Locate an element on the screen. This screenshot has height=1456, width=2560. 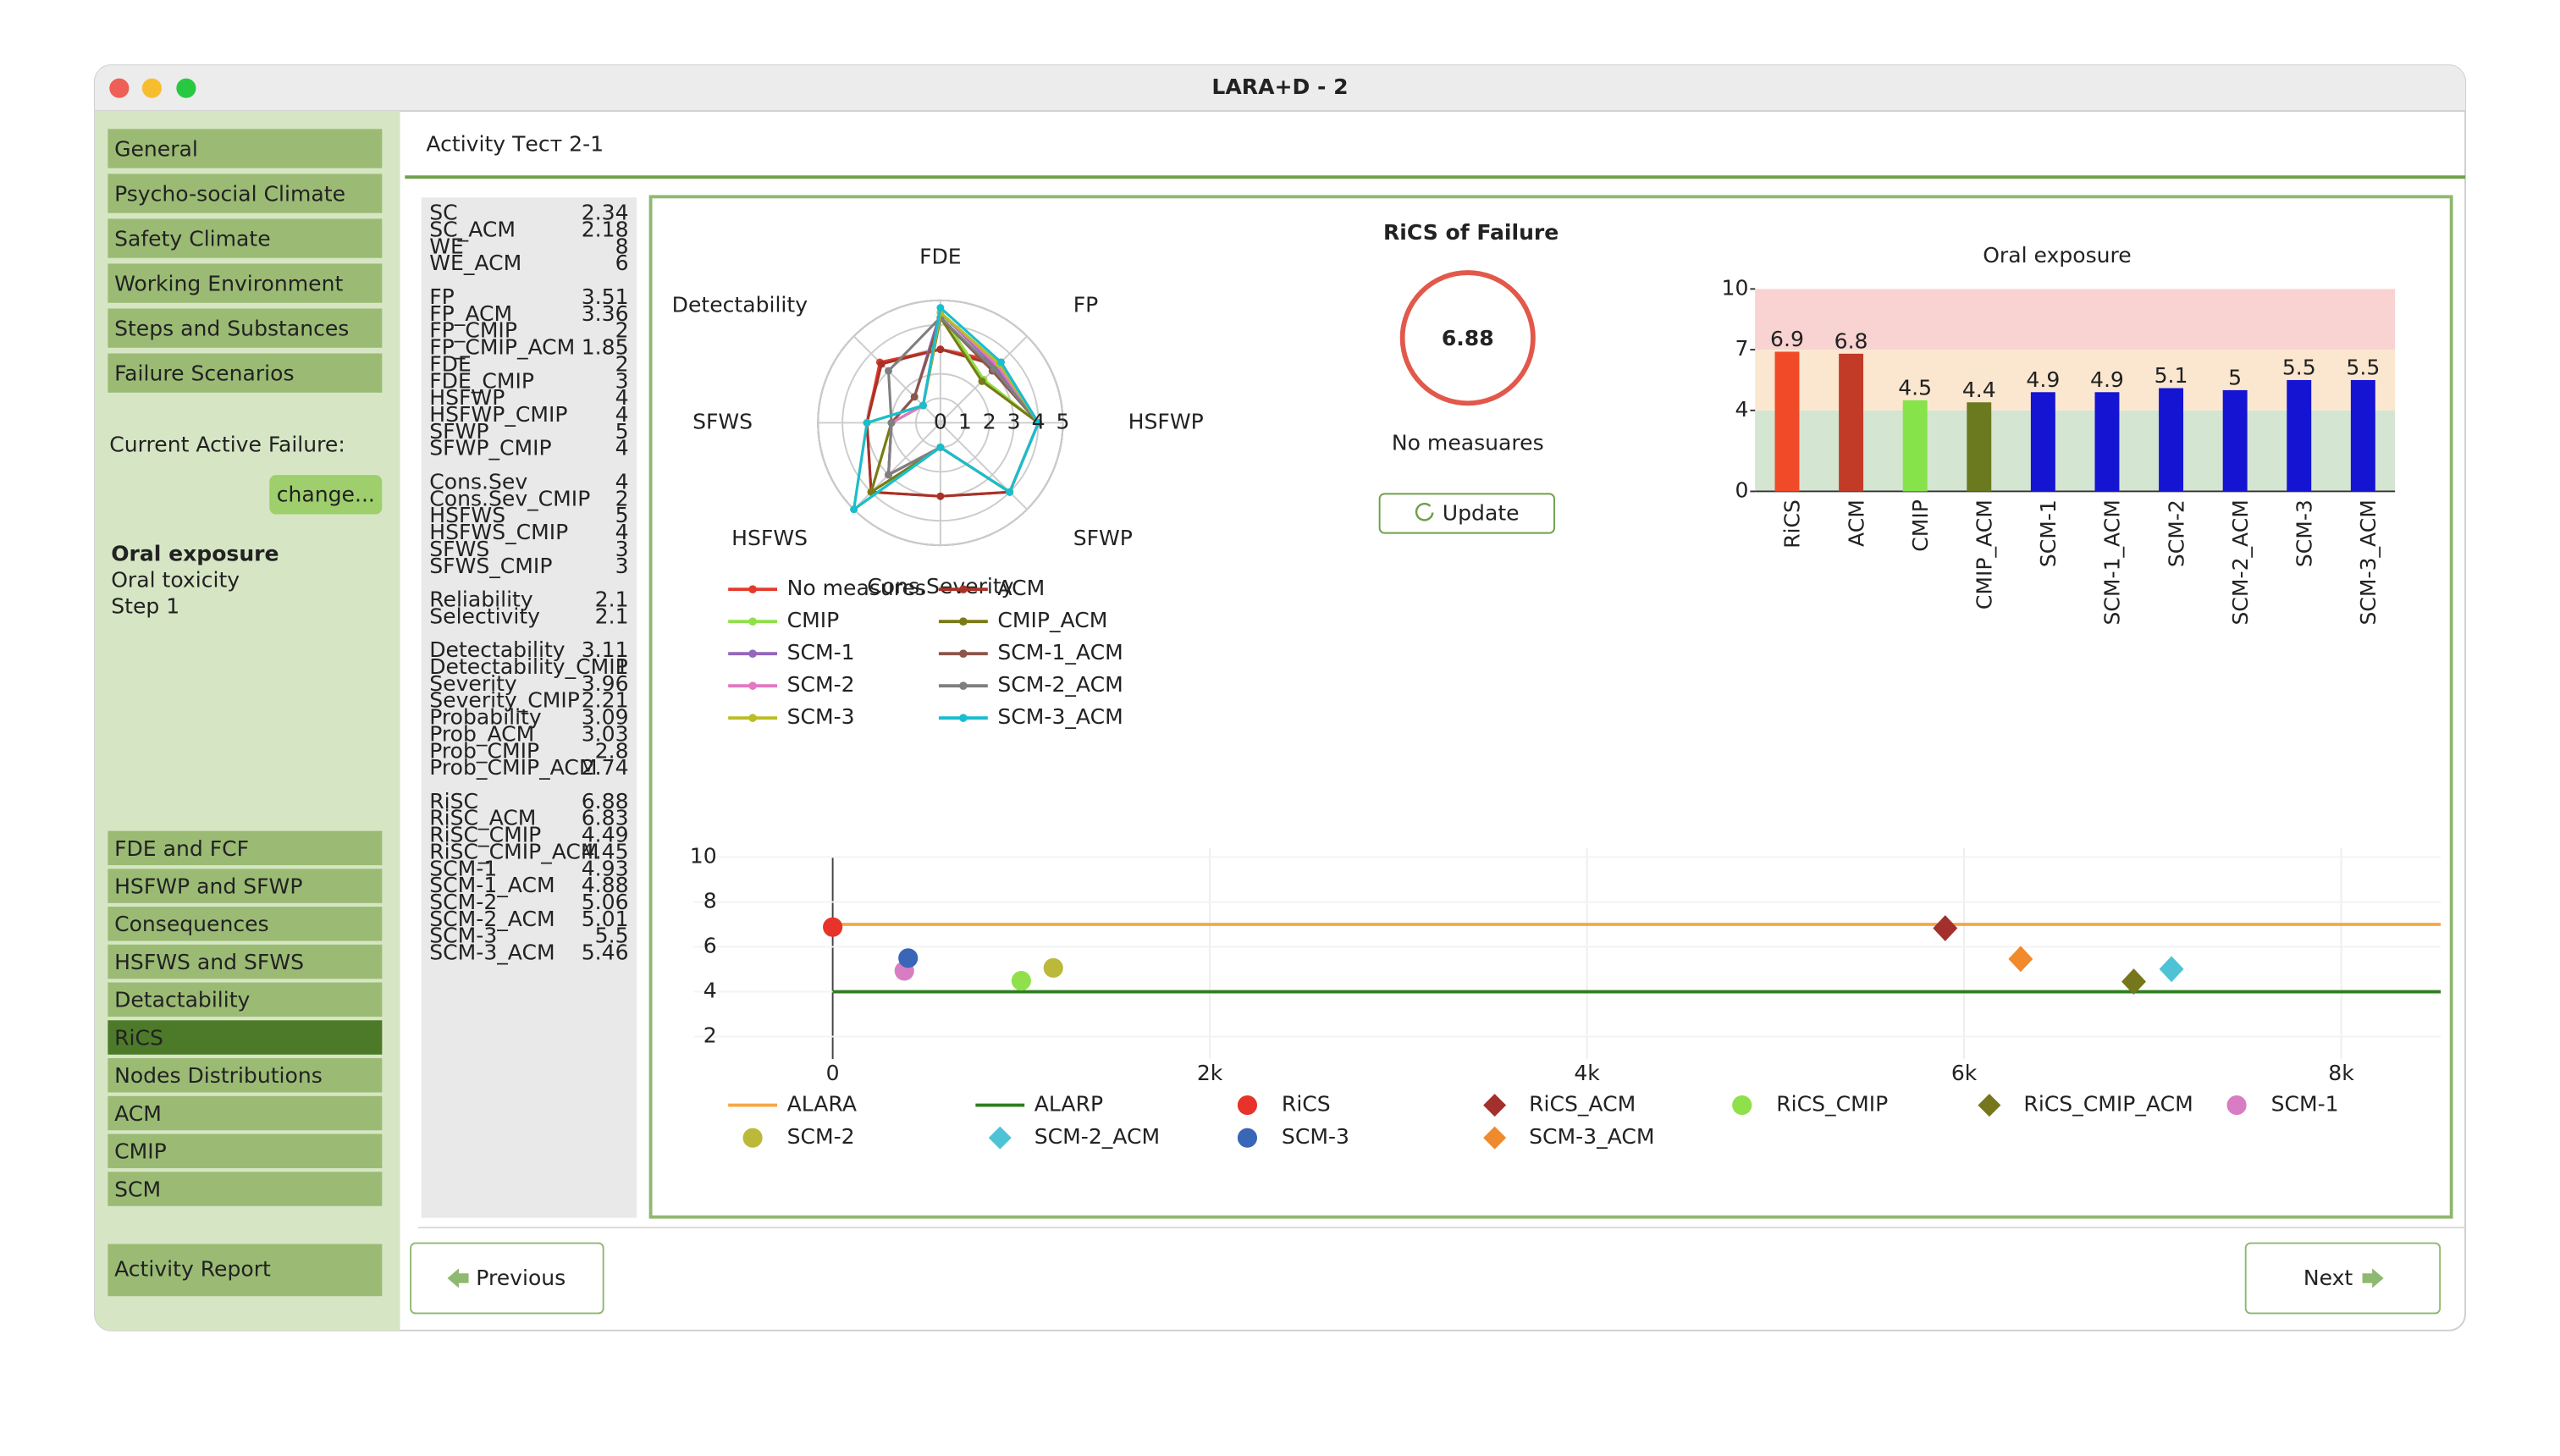
gauge-title: RiCS of Failure is located at coordinates (1471, 232).